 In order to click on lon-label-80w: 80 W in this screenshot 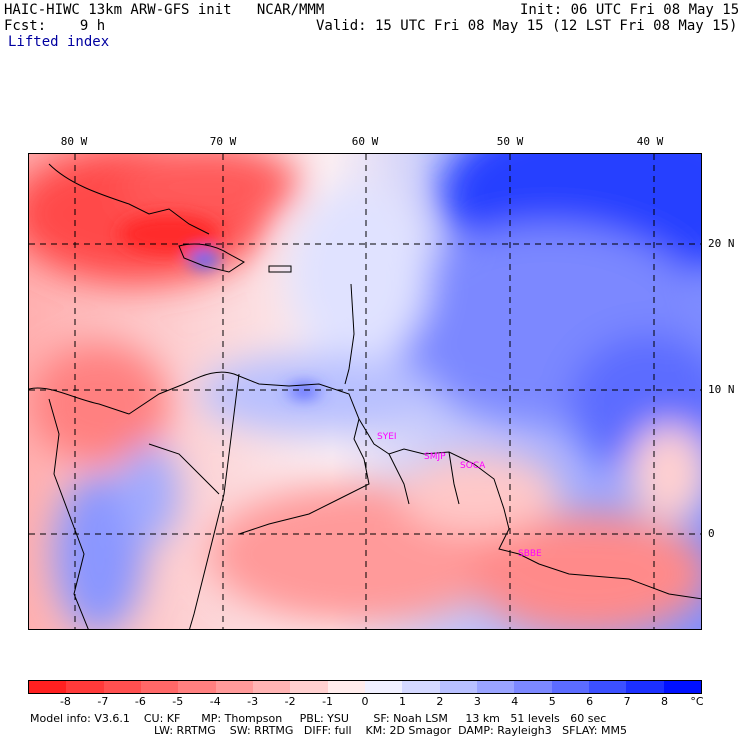, I will do `click(74, 141)`.